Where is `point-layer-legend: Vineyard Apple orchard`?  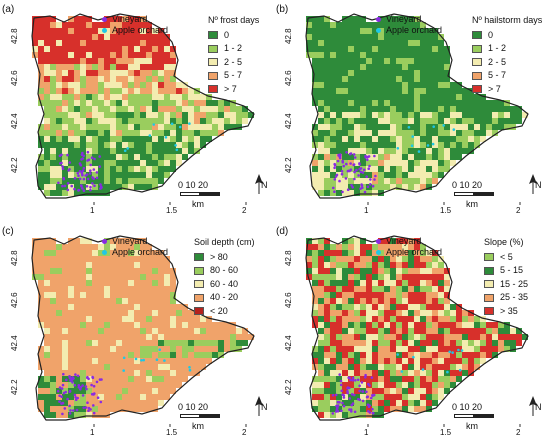
point-layer-legend: Vineyard Apple orchard is located at coordinates (135, 25).